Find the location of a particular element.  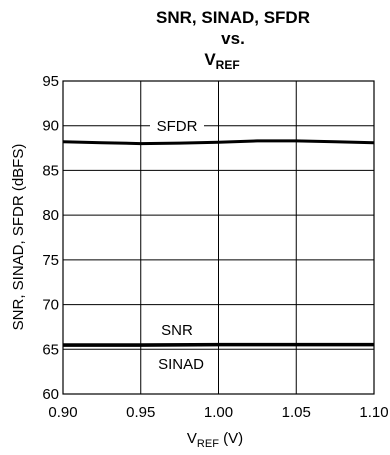

x-axis-label-ref: REF is located at coordinates (208, 444).